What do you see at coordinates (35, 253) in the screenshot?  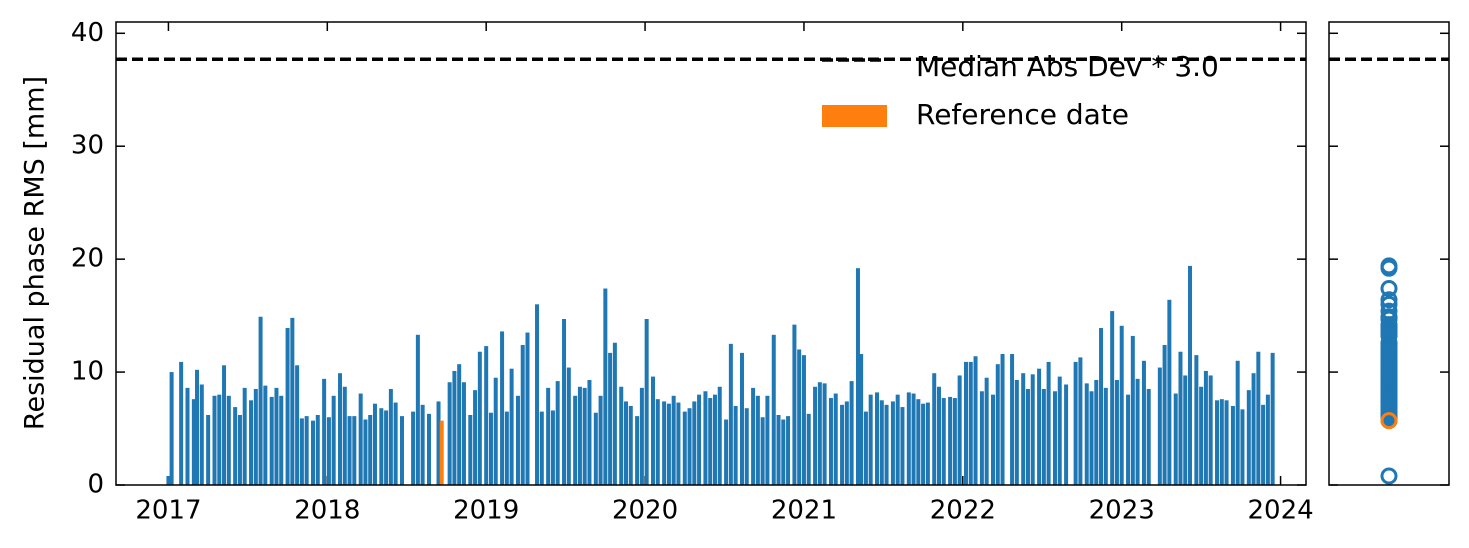 I see `y-axis-label: Residual phase RMS [mm]` at bounding box center [35, 253].